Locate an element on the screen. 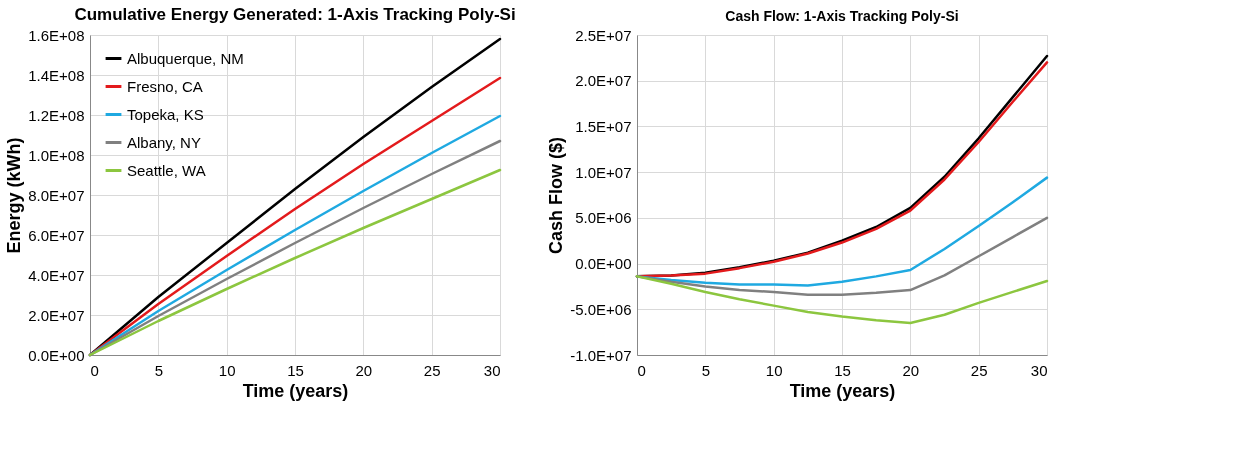 This screenshot has height=453, width=1251. legend-label: Topeka, KS is located at coordinates (165, 114).